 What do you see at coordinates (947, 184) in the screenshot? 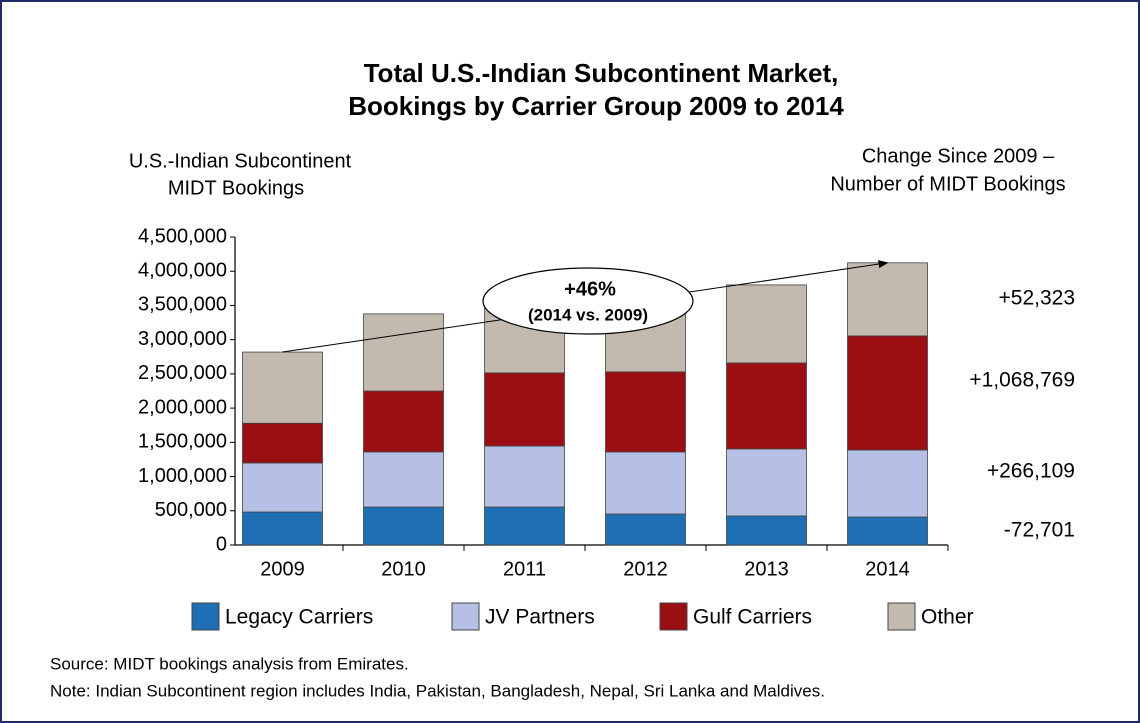
I see `right-label: Number of MIDT Bookings` at bounding box center [947, 184].